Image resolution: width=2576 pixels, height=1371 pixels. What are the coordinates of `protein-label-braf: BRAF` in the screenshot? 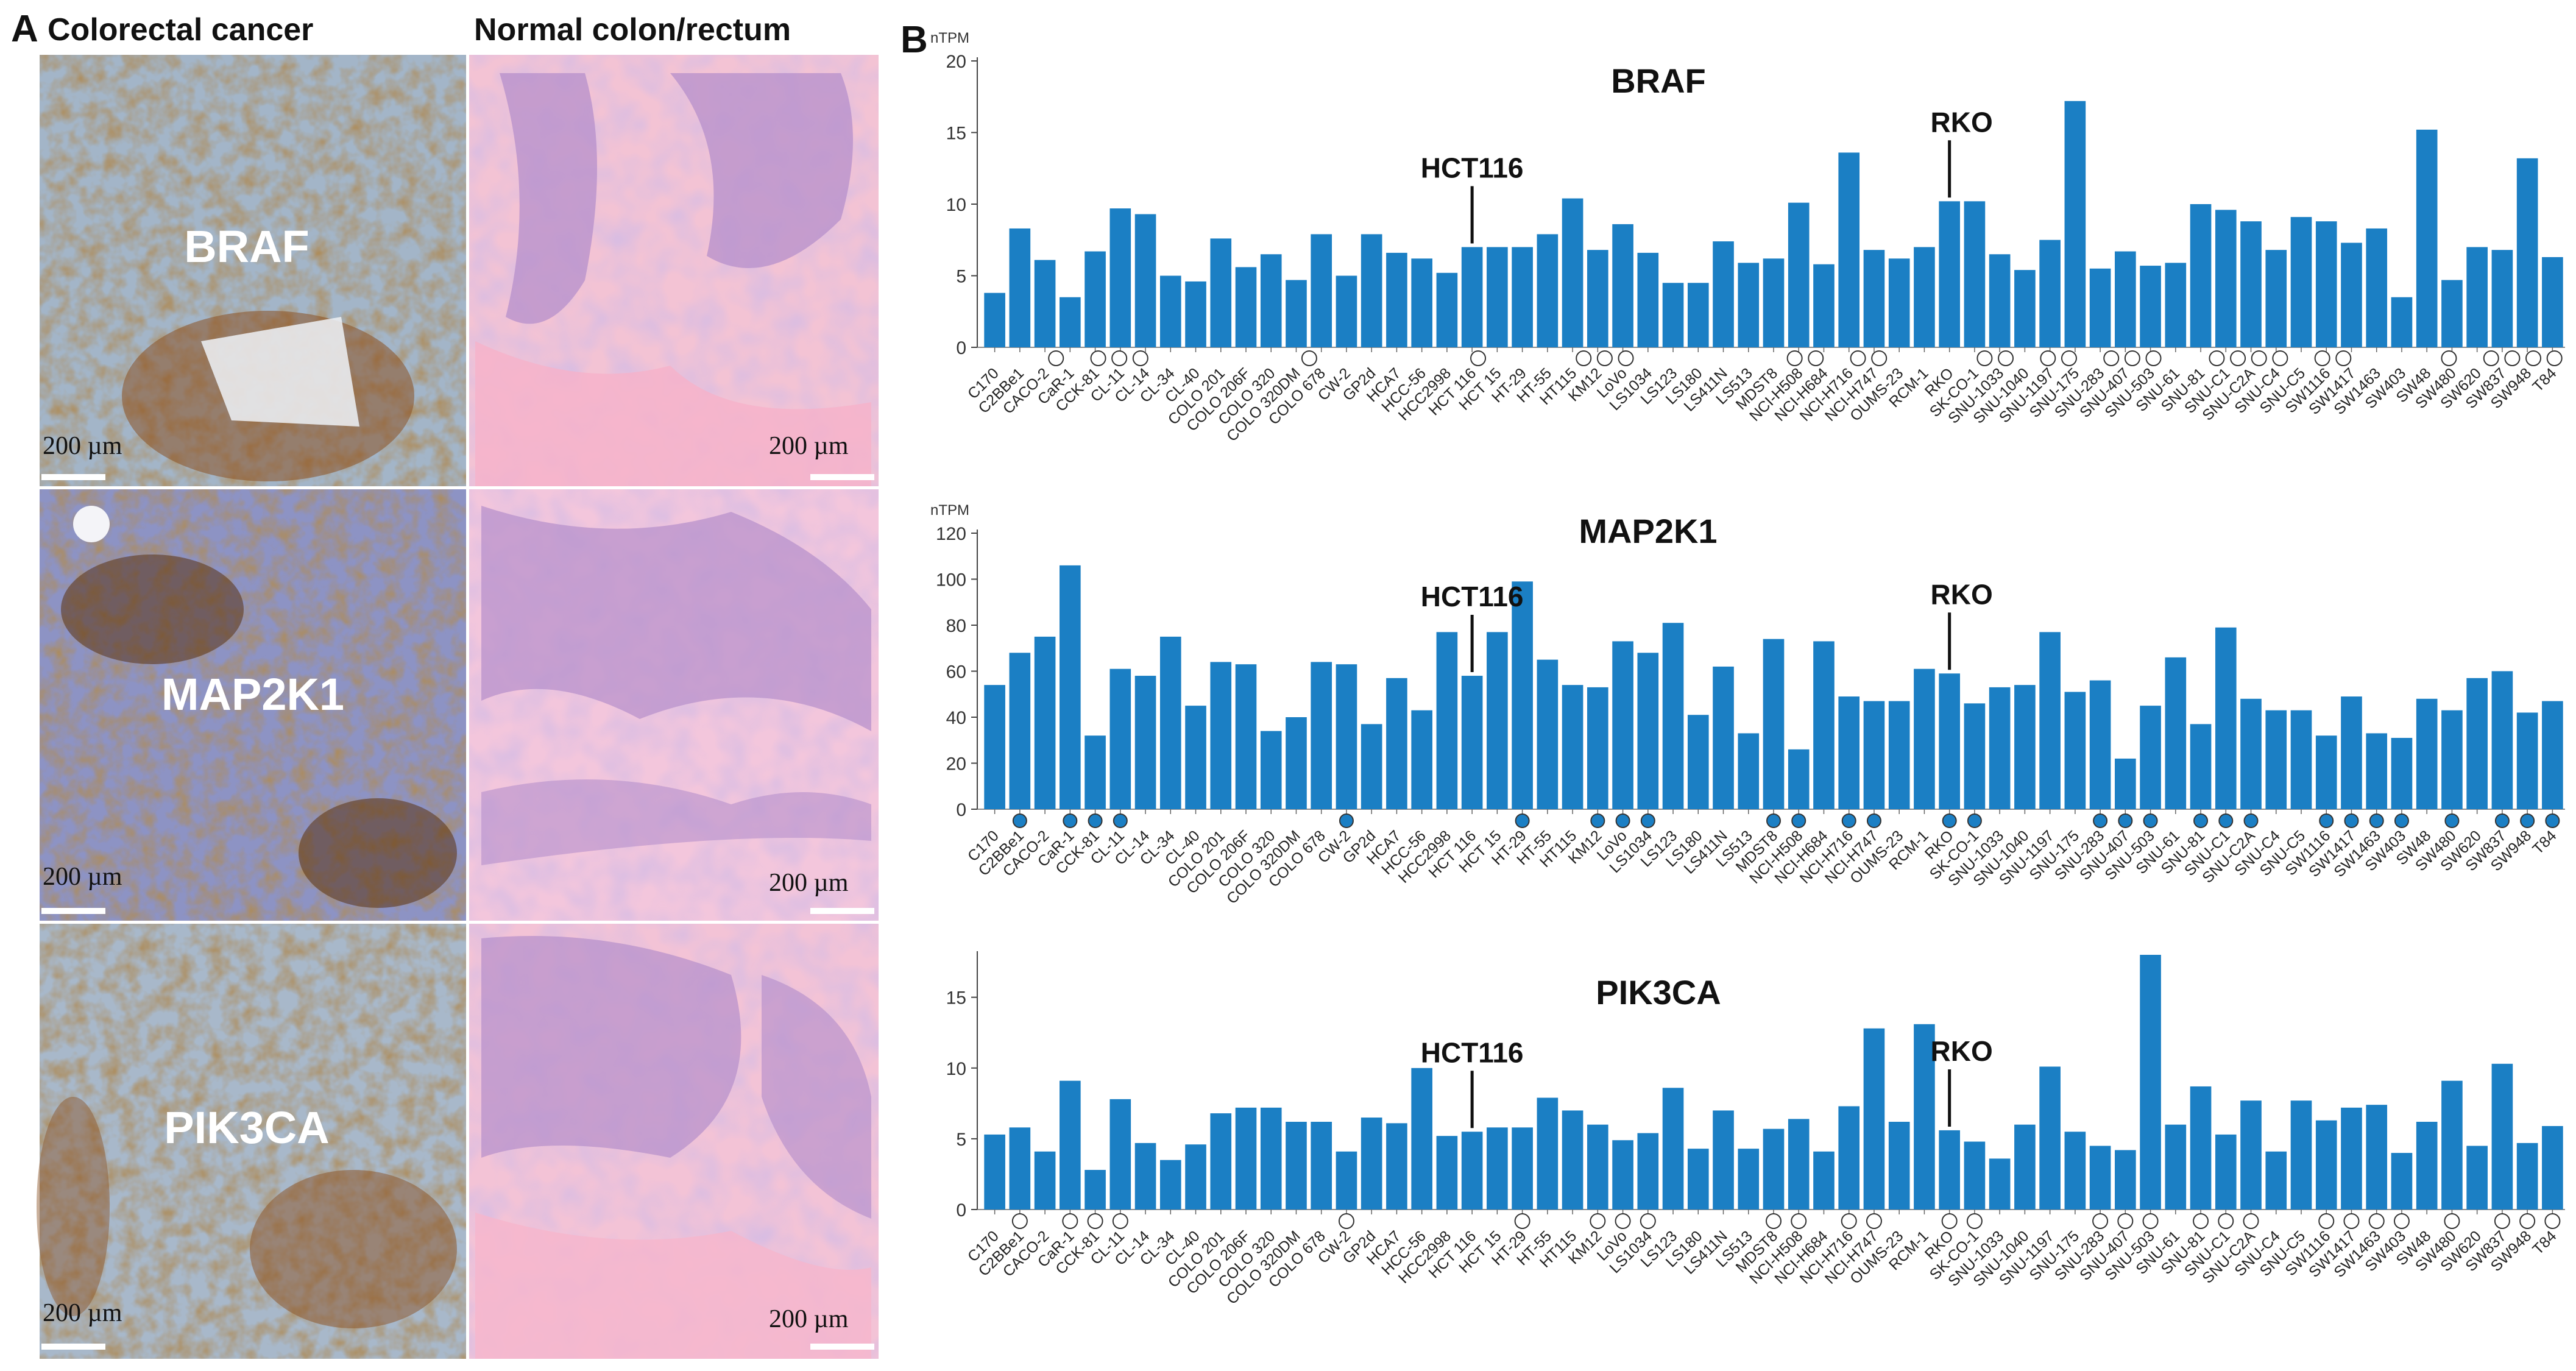 It's located at (247, 246).